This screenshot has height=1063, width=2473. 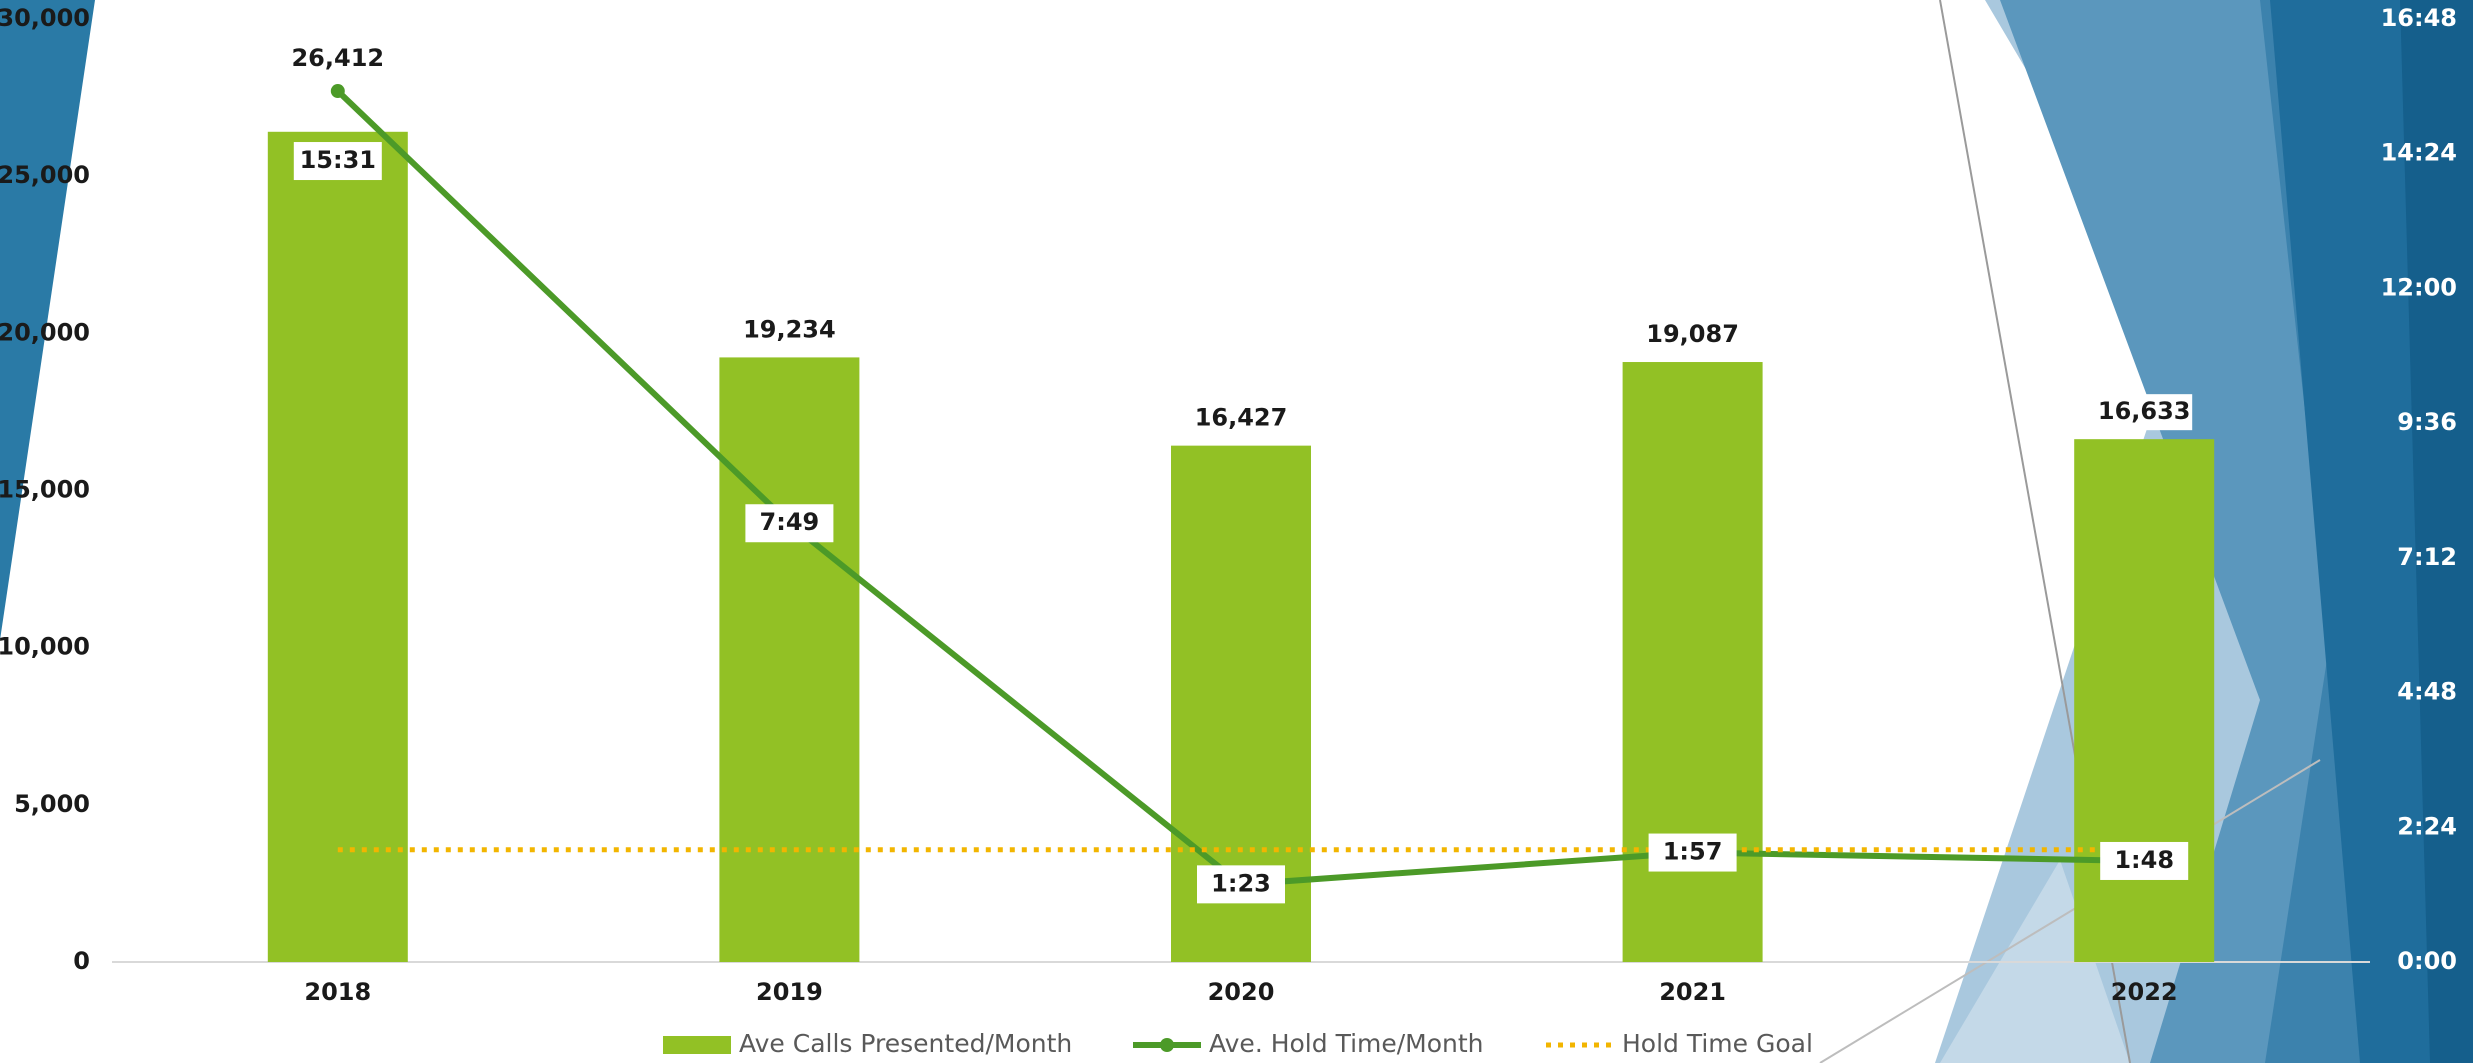 I want to click on x-tick-label: 2021, so click(x=1692, y=992).